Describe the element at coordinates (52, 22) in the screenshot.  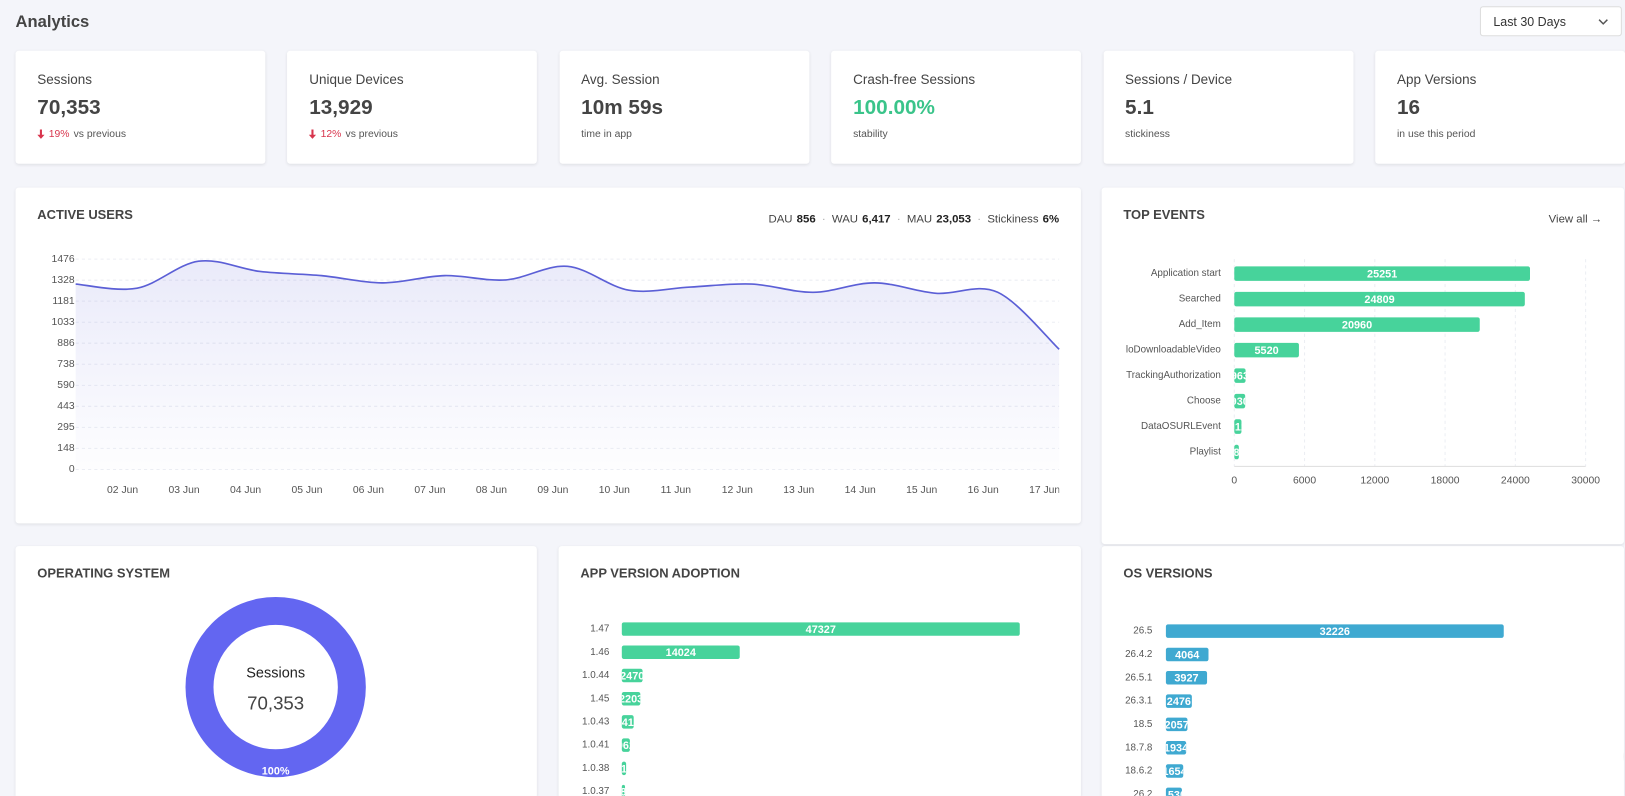
I see `page-title: Analytics` at that location.